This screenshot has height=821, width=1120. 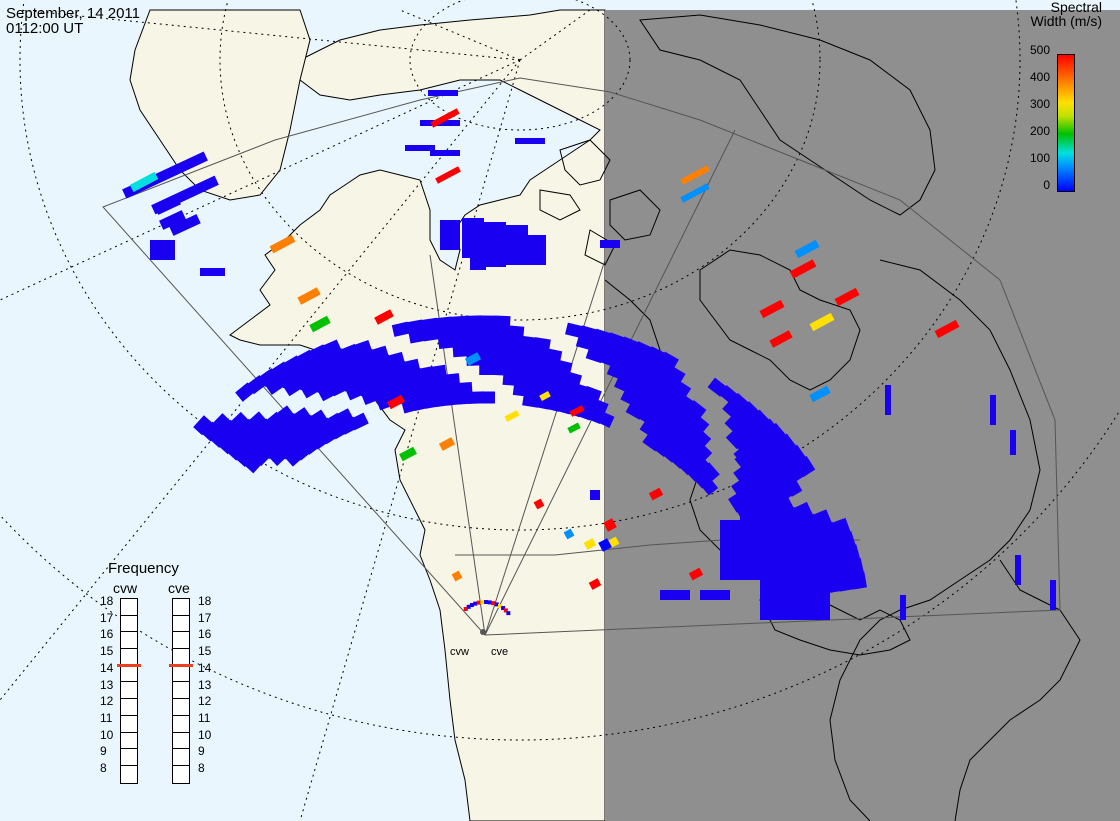 What do you see at coordinates (500, 652) in the screenshot?
I see `radar-label-cve: cve` at bounding box center [500, 652].